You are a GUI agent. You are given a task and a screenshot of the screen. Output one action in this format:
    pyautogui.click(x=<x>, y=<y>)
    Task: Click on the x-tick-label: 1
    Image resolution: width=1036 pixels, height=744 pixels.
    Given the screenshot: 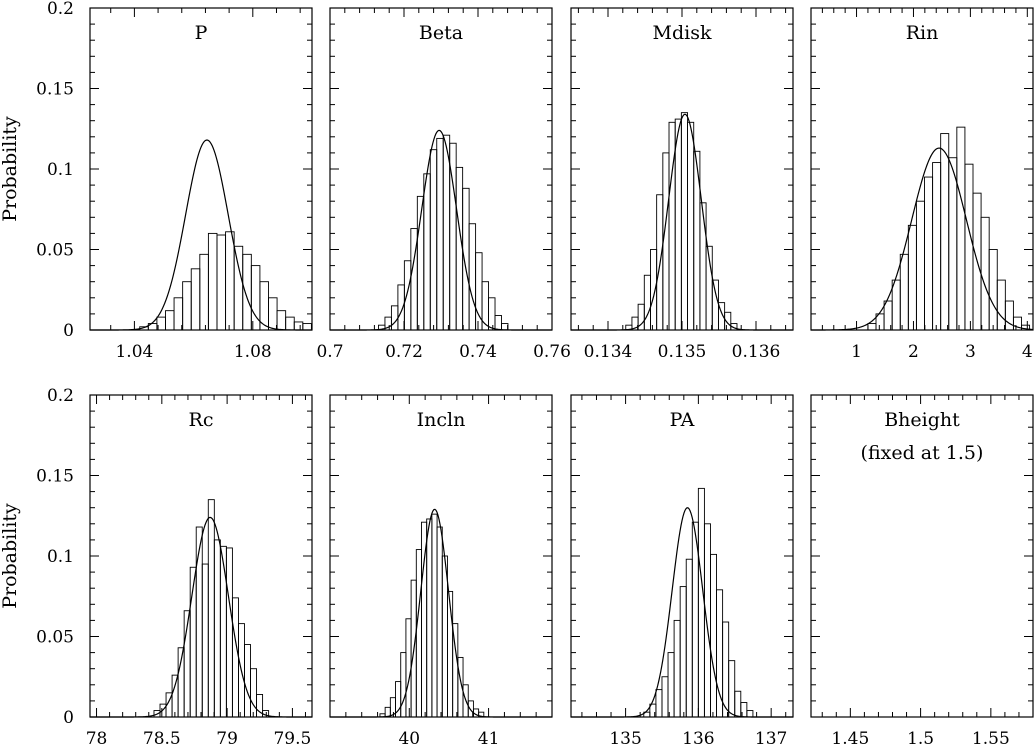 What is the action you would take?
    pyautogui.click(x=856, y=352)
    